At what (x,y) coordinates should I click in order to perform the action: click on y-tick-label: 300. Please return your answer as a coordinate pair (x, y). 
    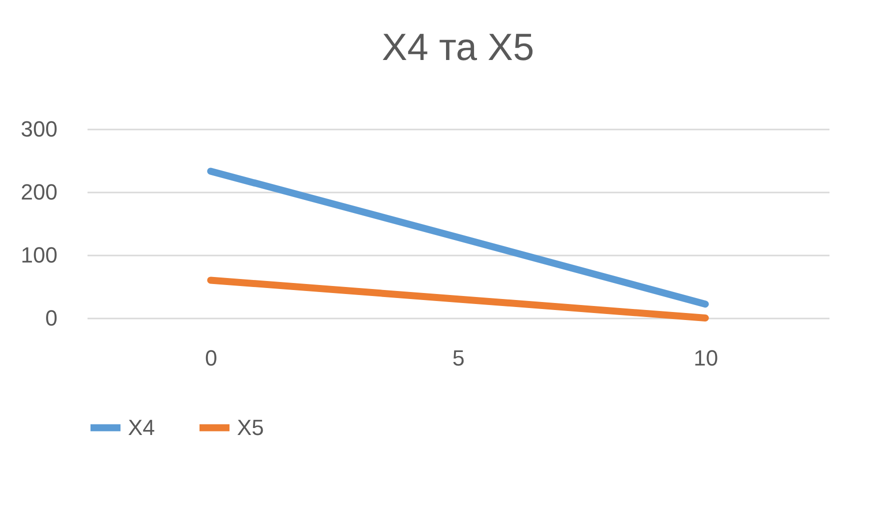
    Looking at the image, I should click on (39, 129).